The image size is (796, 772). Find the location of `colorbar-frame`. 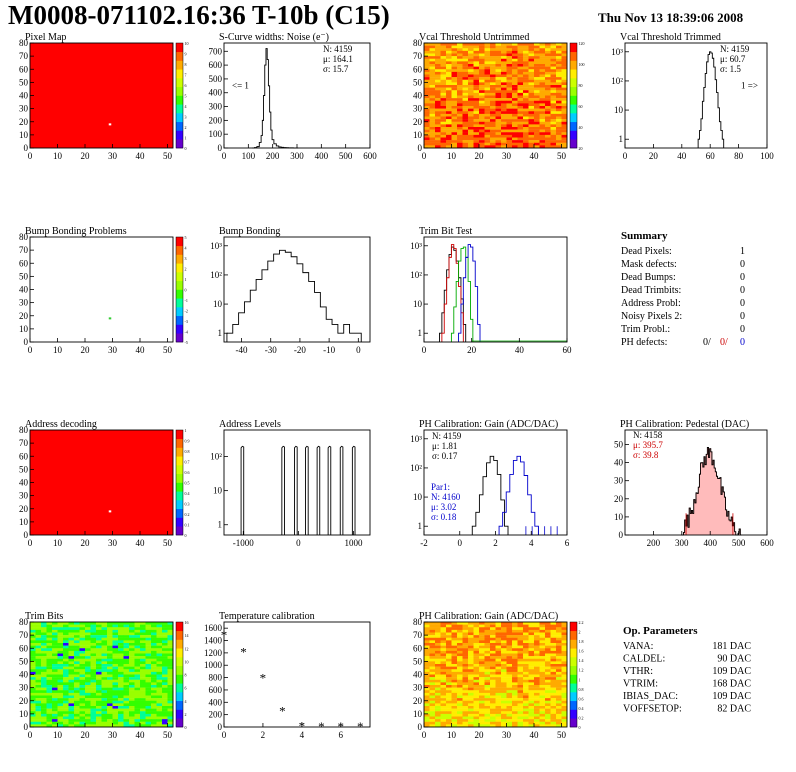

colorbar-frame is located at coordinates (179, 482).